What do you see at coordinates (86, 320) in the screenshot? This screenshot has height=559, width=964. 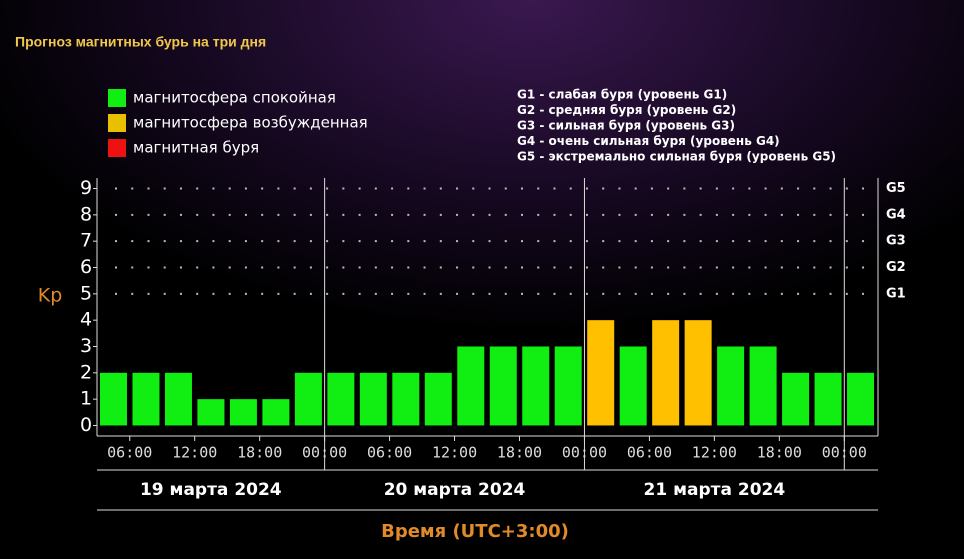 I see `y-tick-label: 4` at bounding box center [86, 320].